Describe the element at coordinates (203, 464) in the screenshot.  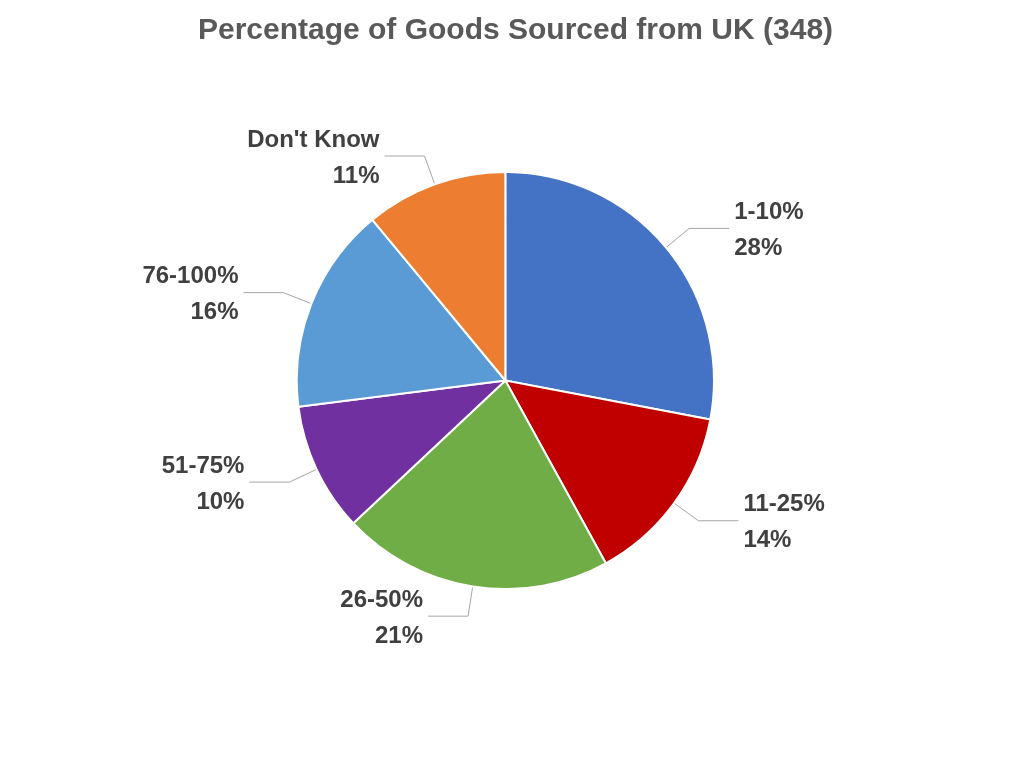
I see `slice-label: 51-75%` at that location.